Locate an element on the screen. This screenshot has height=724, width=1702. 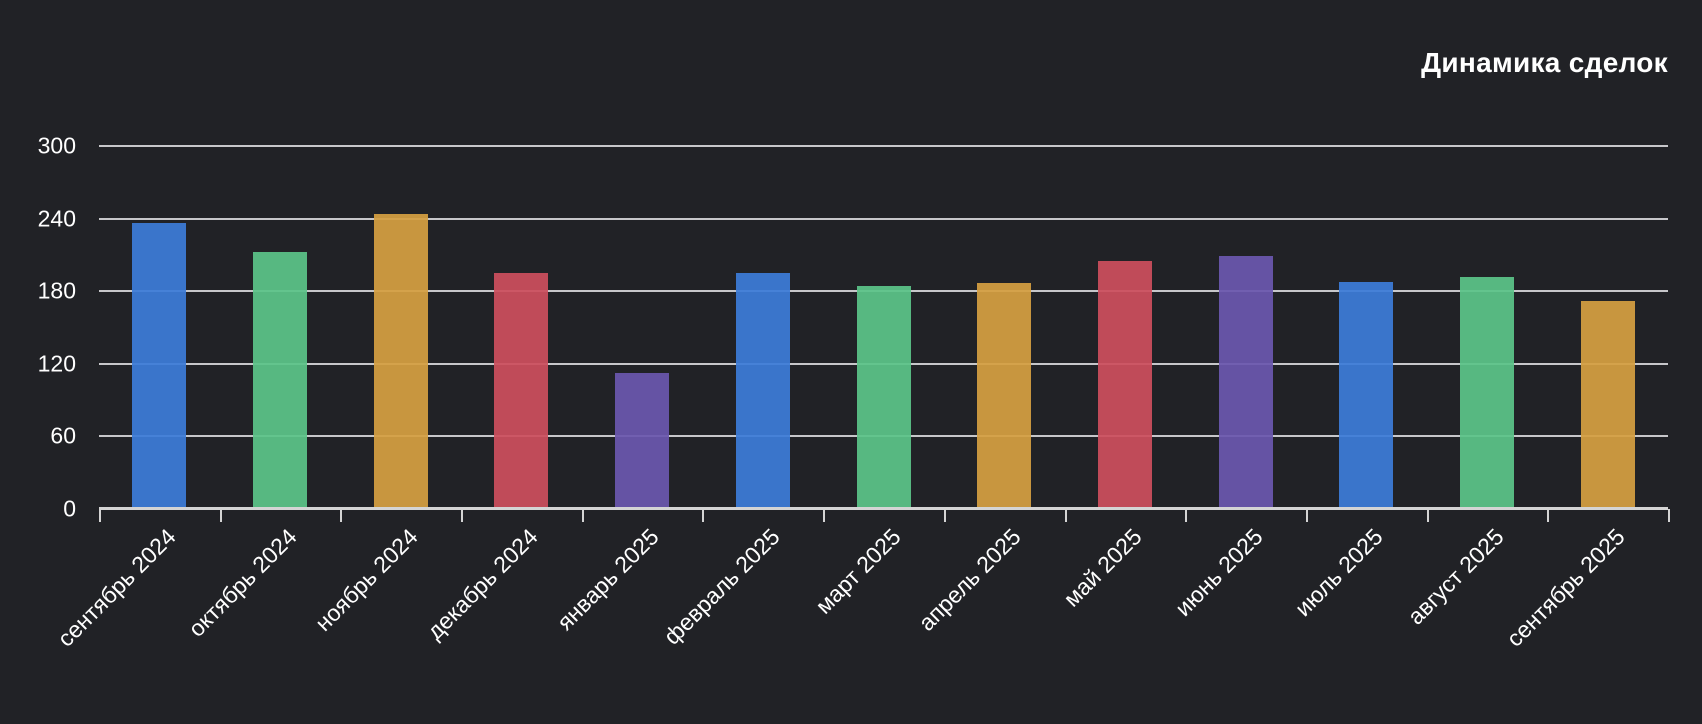
x-tick-label-4: январь 2025 is located at coordinates (607, 579).